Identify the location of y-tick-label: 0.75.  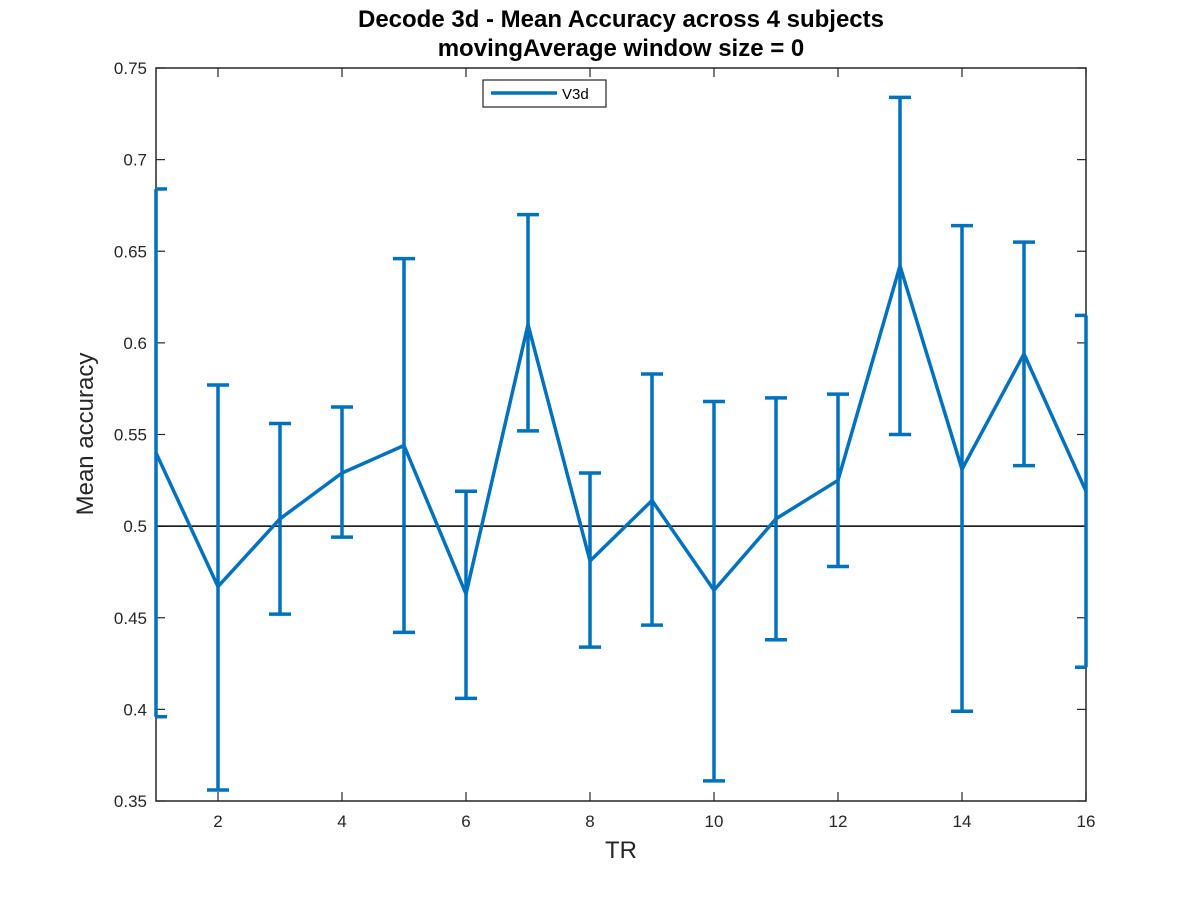
(130, 68).